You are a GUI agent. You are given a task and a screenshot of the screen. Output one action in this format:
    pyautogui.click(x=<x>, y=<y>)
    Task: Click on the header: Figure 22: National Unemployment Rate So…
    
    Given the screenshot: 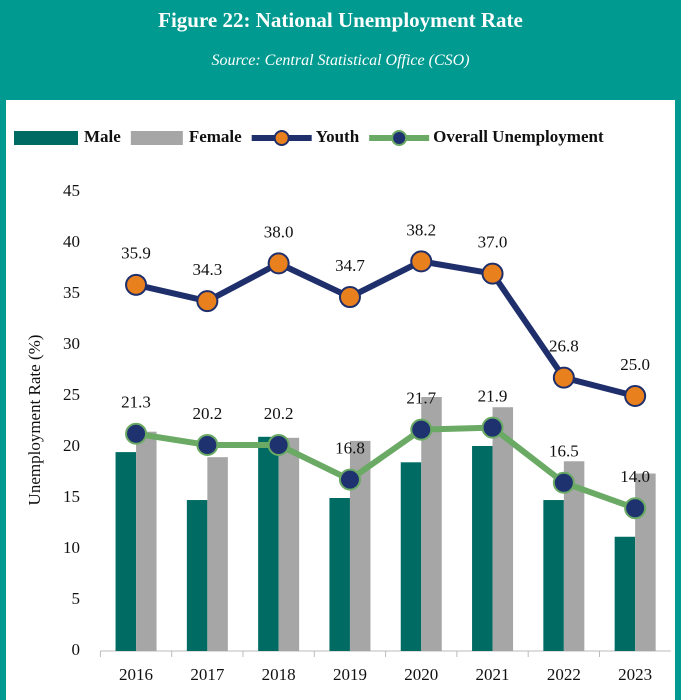 What is the action you would take?
    pyautogui.click(x=340, y=50)
    